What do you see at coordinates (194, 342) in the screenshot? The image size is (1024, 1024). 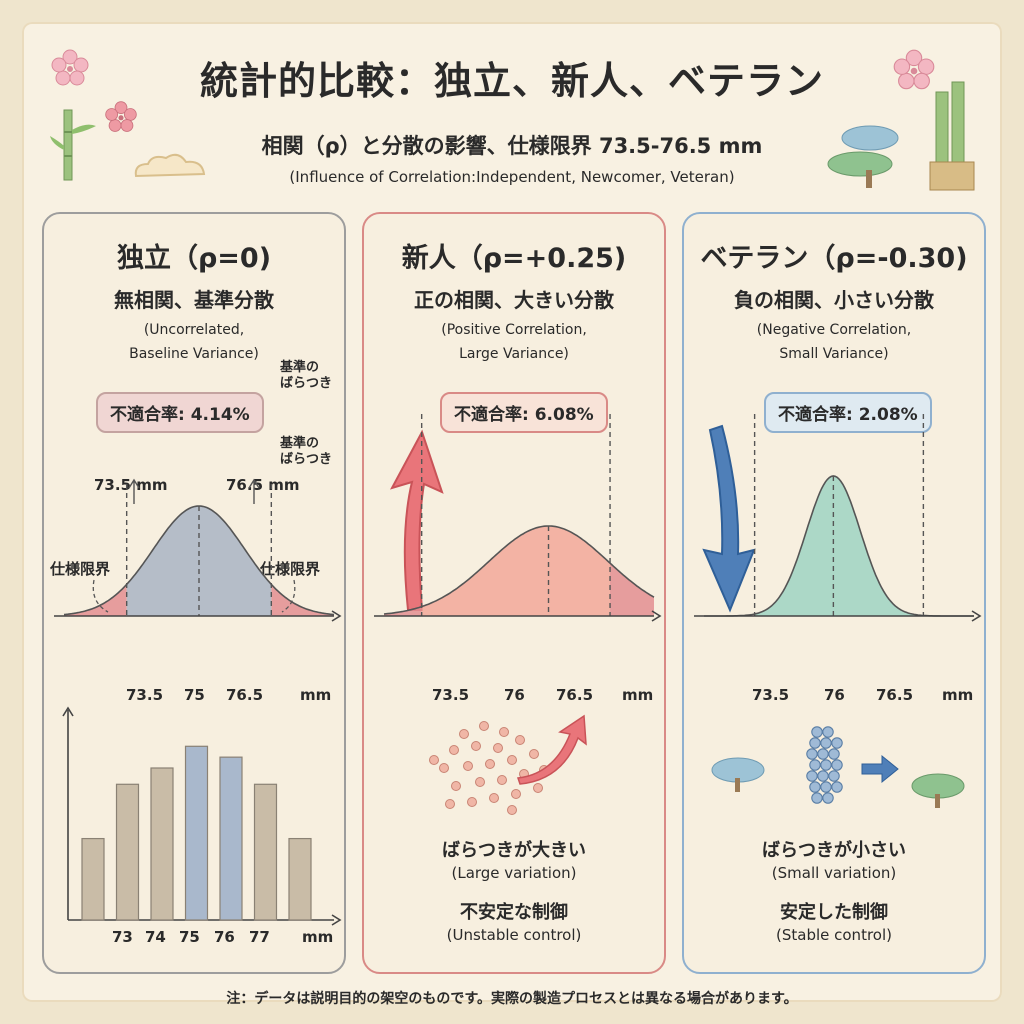 I see `panel-subtitle-english: (Uncorrelated, Baseline Variance)` at bounding box center [194, 342].